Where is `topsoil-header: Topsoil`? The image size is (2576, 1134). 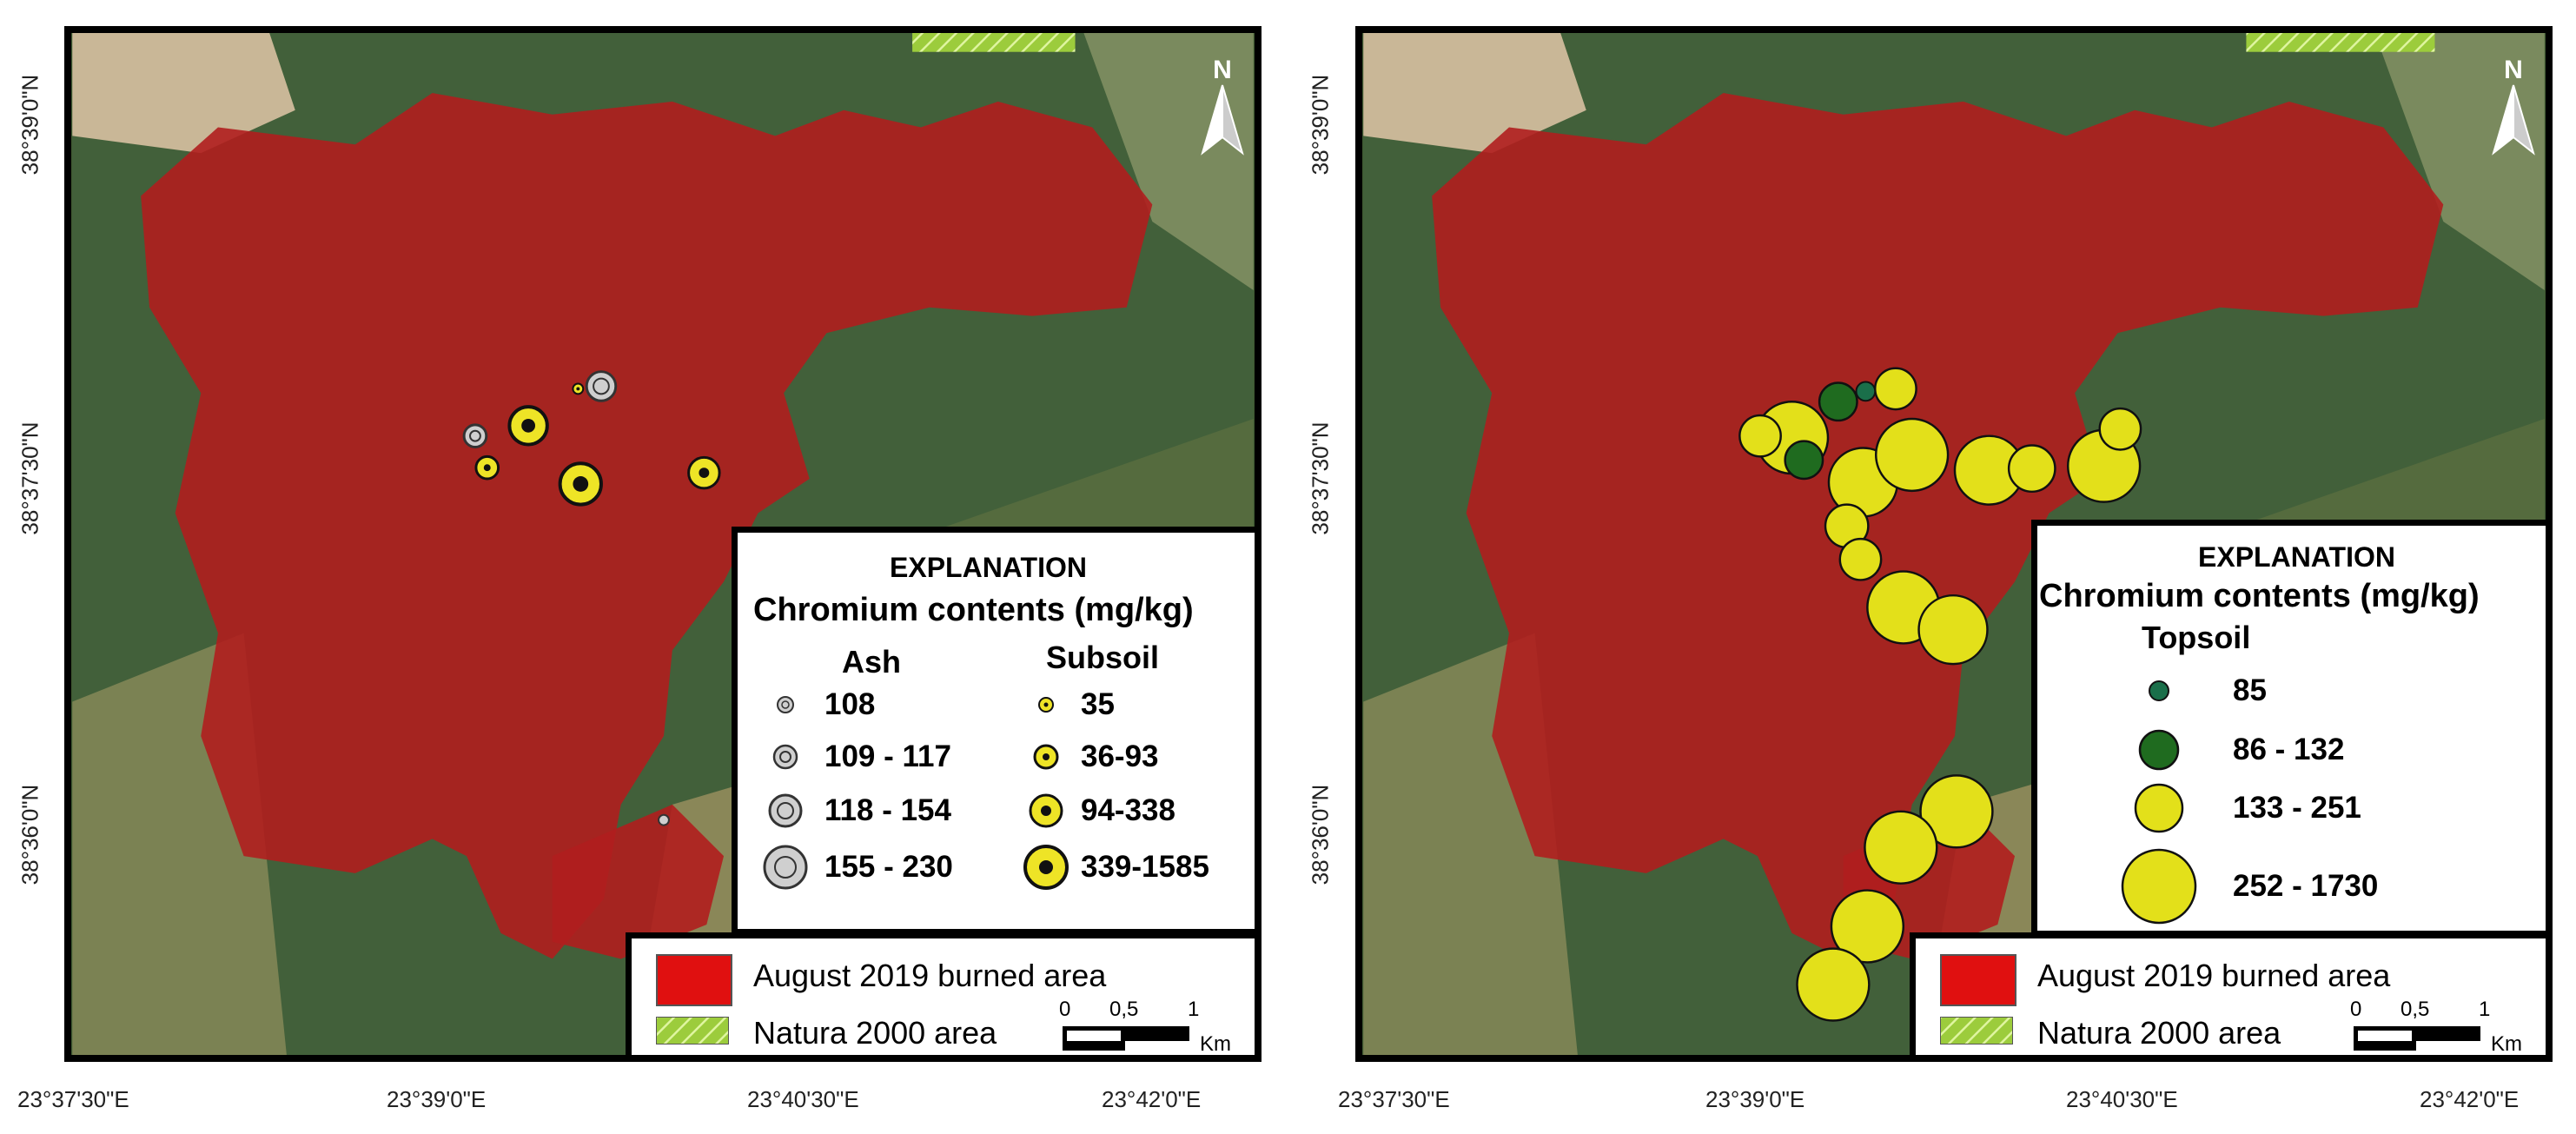 topsoil-header: Topsoil is located at coordinates (2196, 637).